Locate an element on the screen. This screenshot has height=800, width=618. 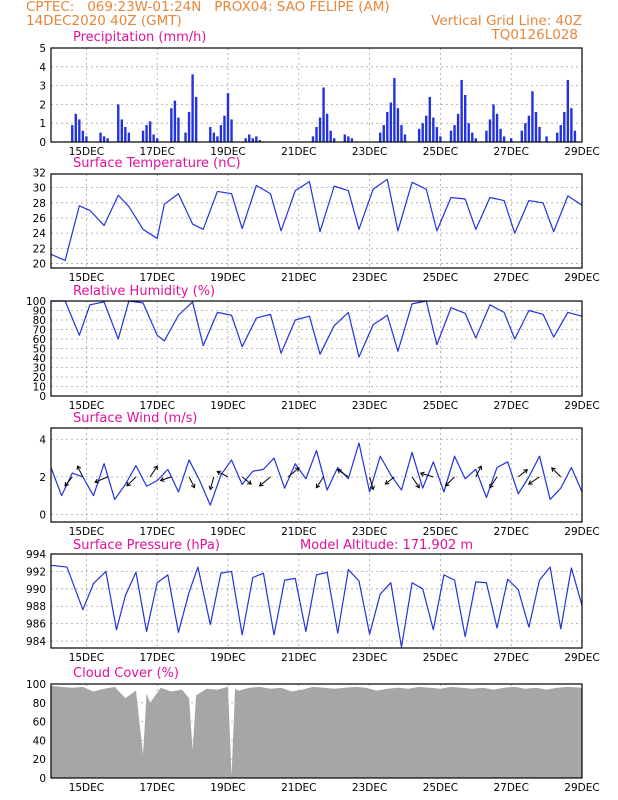
y-tick-label: 80 is located at coordinates (39, 704).